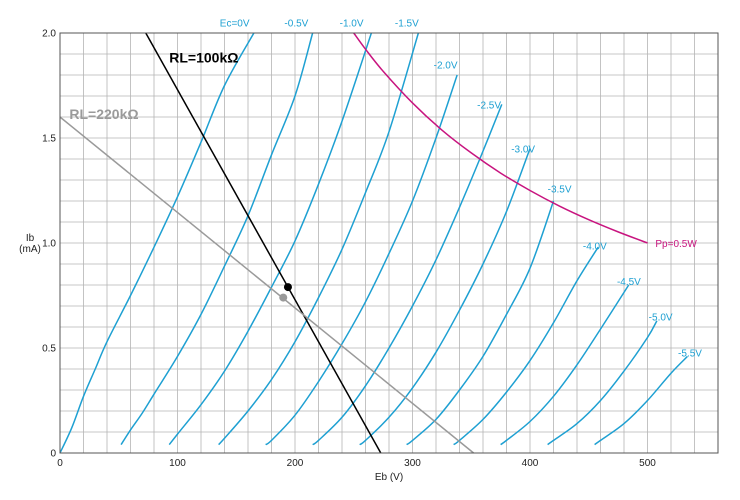  I want to click on plate-curve-label: -0.5V, so click(296, 24).